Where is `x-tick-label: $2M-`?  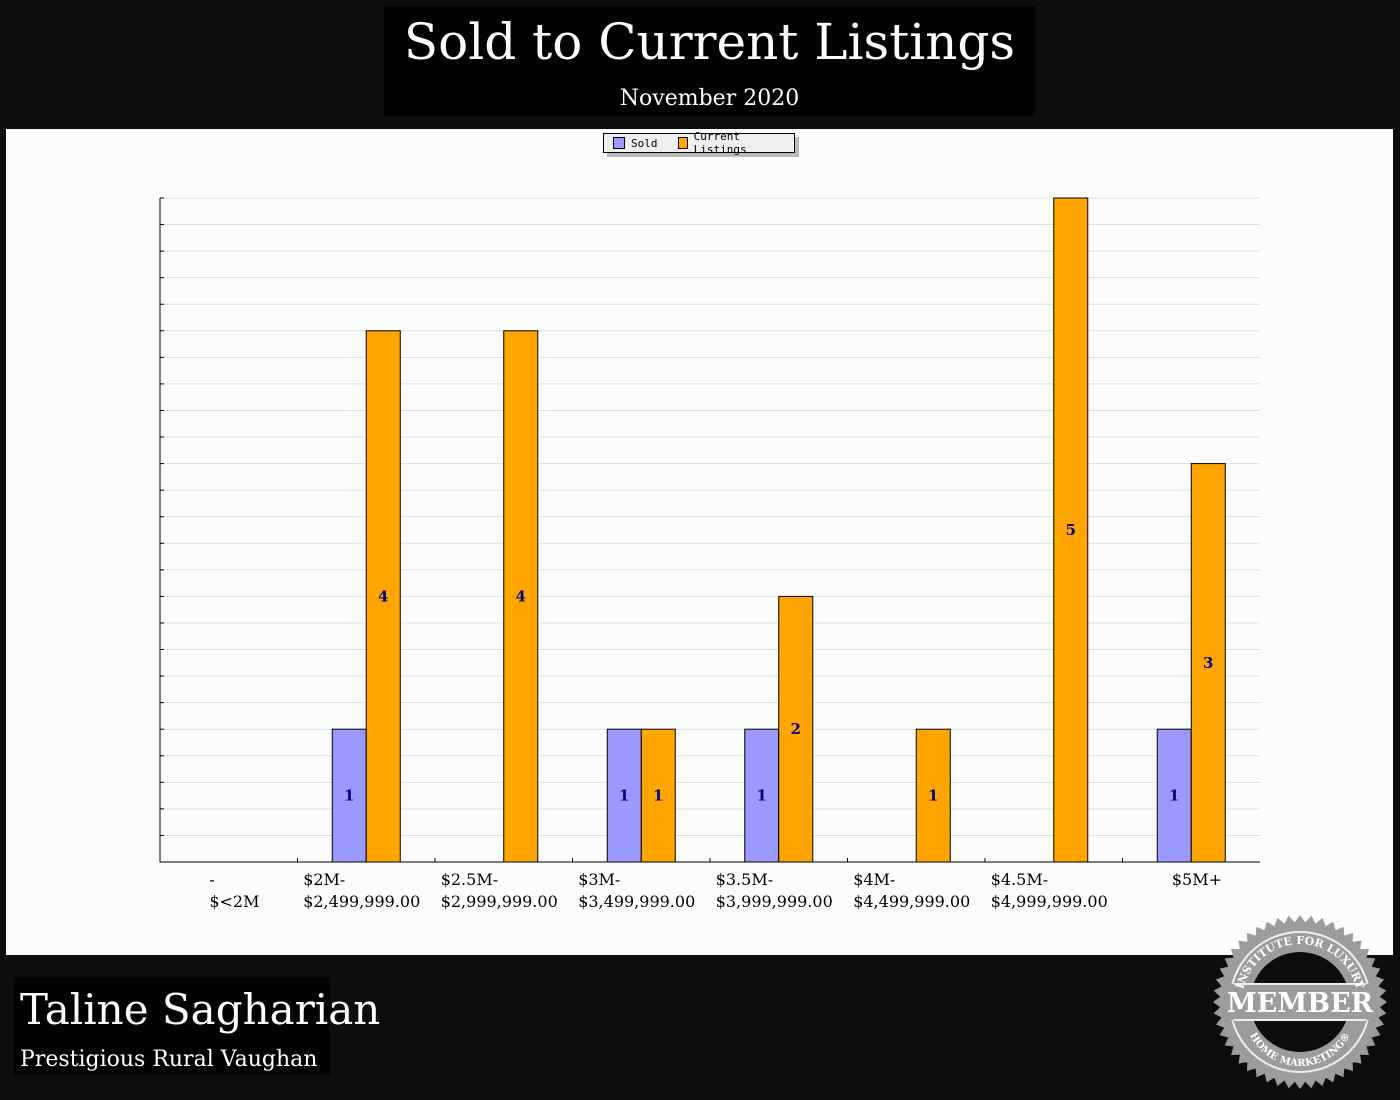 x-tick-label: $2M- is located at coordinates (324, 879).